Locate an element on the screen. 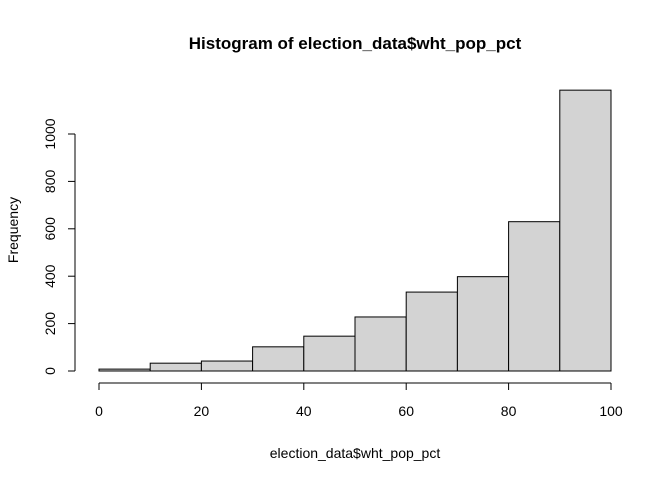 The width and height of the screenshot is (672, 480). y-tick-label: 1000 is located at coordinates (50, 133).